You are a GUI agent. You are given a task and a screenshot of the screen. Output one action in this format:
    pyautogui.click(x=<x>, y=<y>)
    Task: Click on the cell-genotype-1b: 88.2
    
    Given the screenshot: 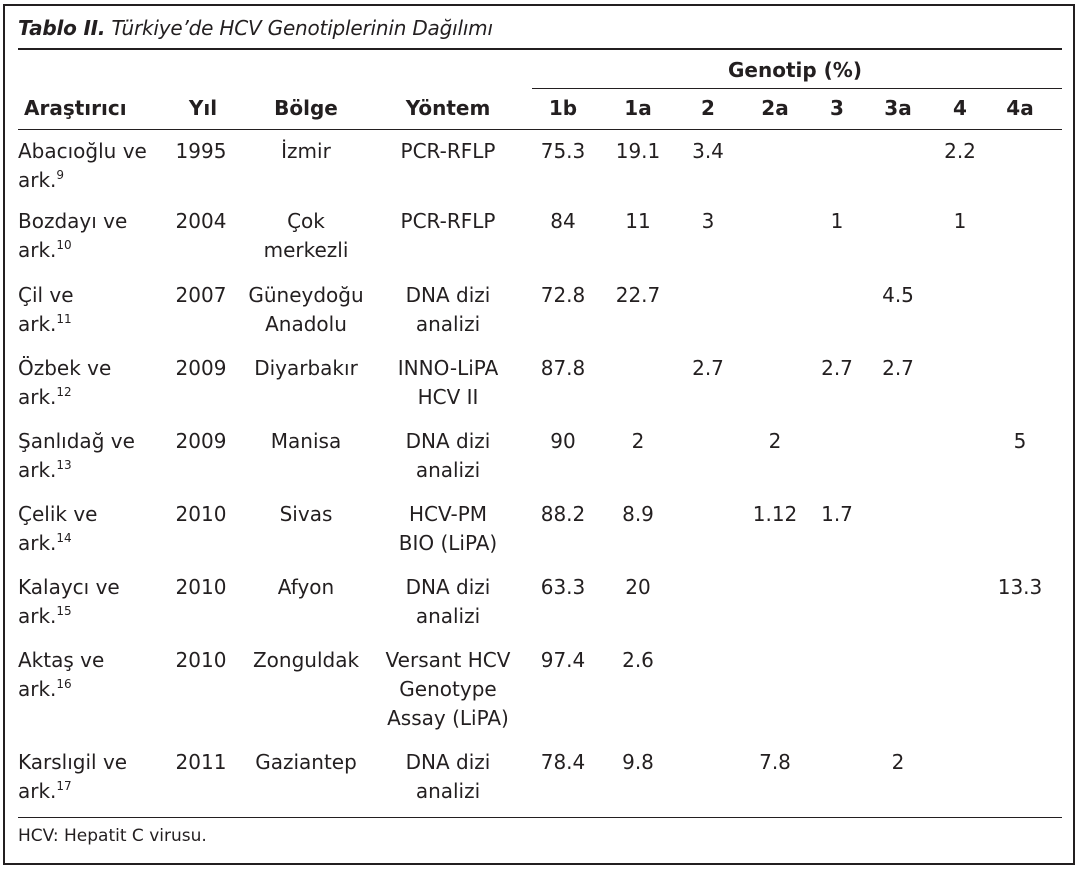 What is the action you would take?
    pyautogui.click(x=563, y=514)
    